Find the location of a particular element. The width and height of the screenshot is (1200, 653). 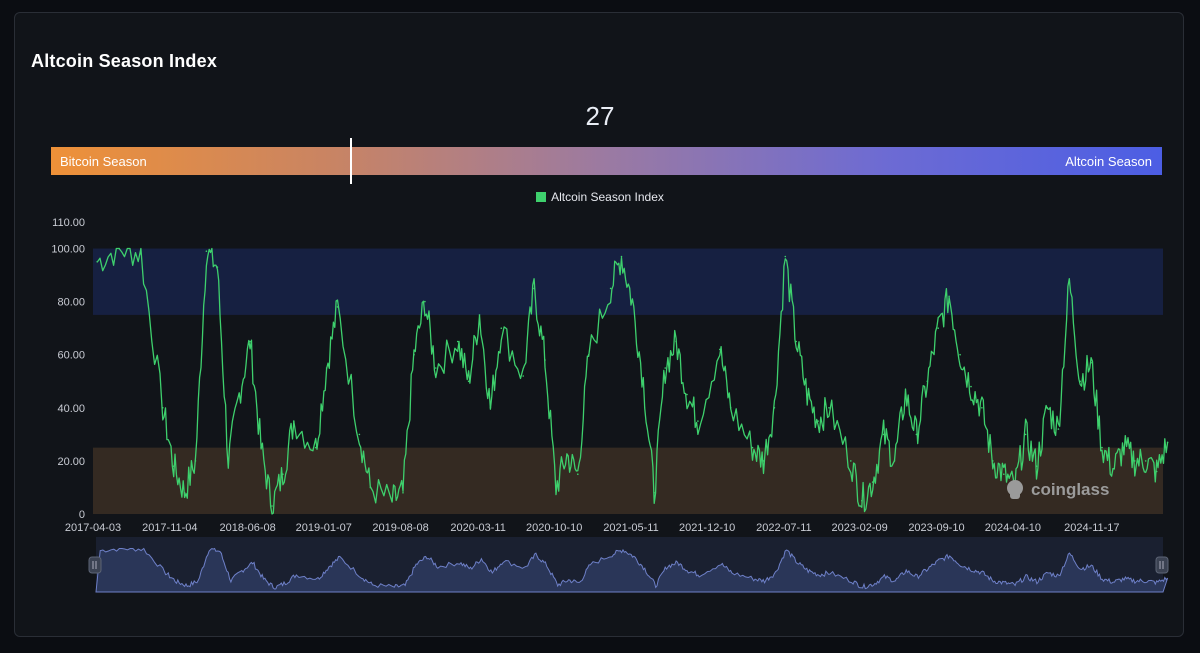

x-tick-label: 2020-10-10 is located at coordinates (554, 528).